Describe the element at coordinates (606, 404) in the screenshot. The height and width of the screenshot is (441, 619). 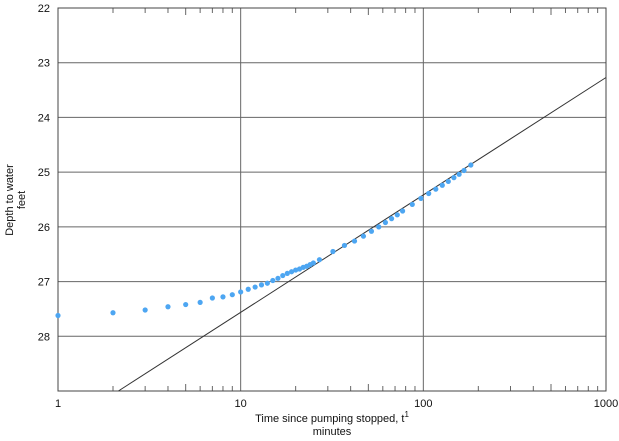
I see `x-tick-label: 1000` at that location.